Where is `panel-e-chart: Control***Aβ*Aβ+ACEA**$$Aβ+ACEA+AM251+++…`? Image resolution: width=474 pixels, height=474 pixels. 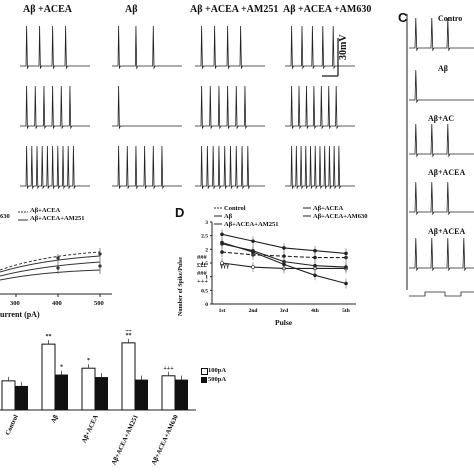 panel-e-chart: Control***Aβ*Aβ+ACEA**$$Aβ+ACEA+AM251+++… is located at coordinates (98, 398).